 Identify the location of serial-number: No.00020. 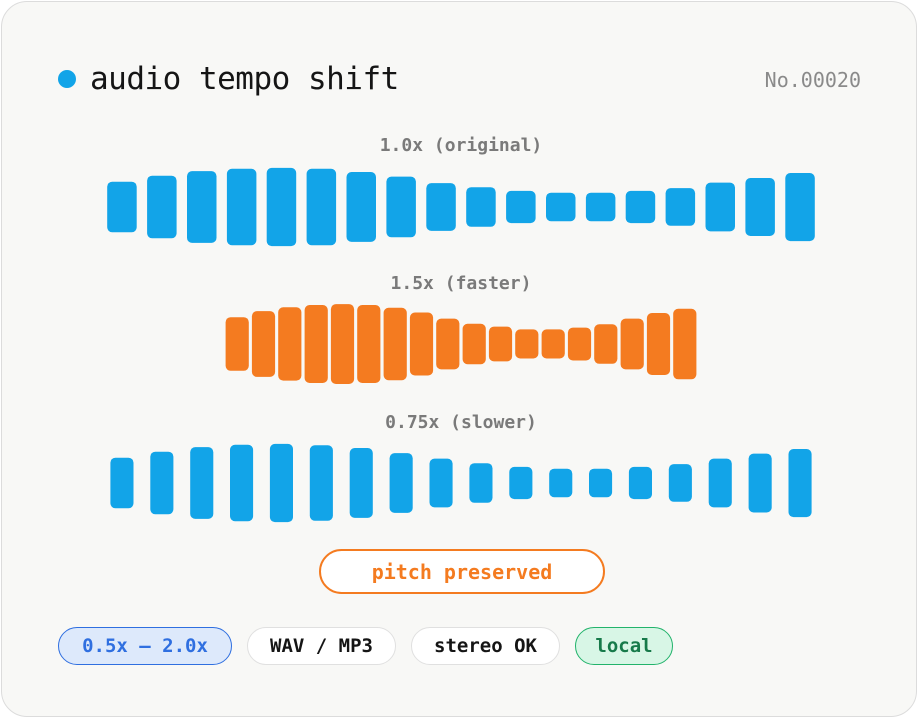
(812, 80).